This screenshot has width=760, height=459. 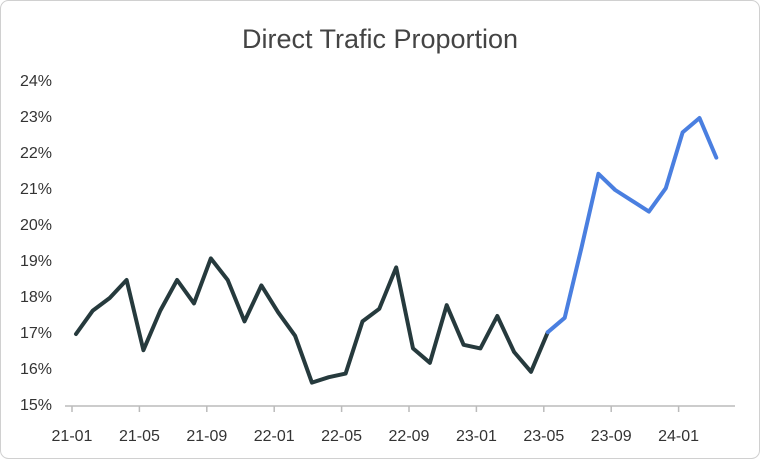 I want to click on x-tick-label: 21-05, so click(x=139, y=436).